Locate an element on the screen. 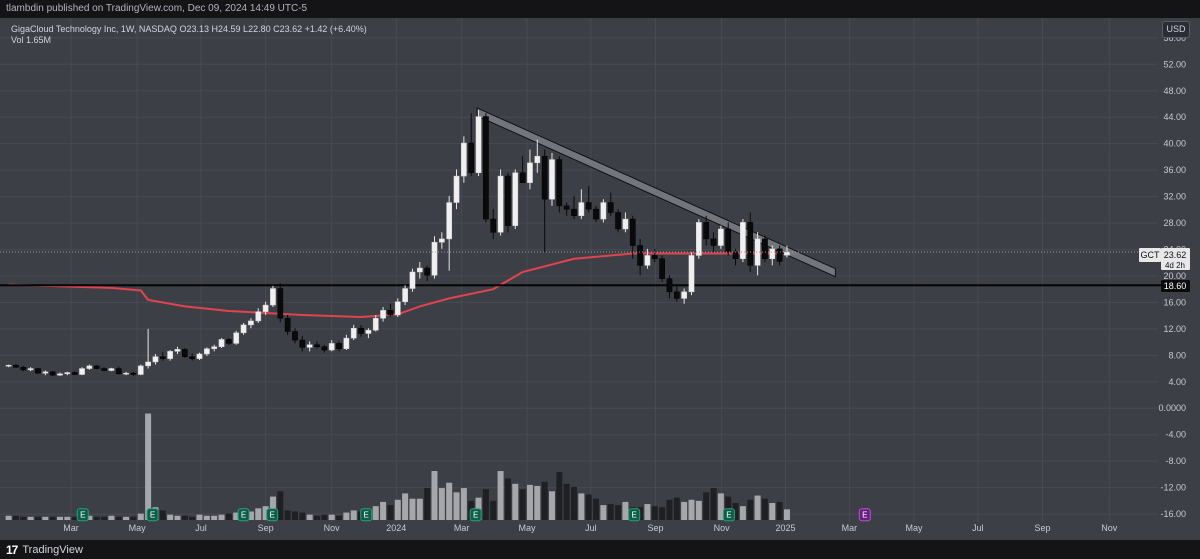  open-value: 23.13 is located at coordinates (197, 29).